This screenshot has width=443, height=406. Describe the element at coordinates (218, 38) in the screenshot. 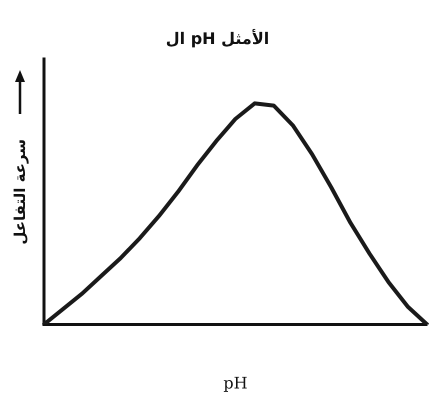

I see `chart-title: ال pH الأمثل` at that location.